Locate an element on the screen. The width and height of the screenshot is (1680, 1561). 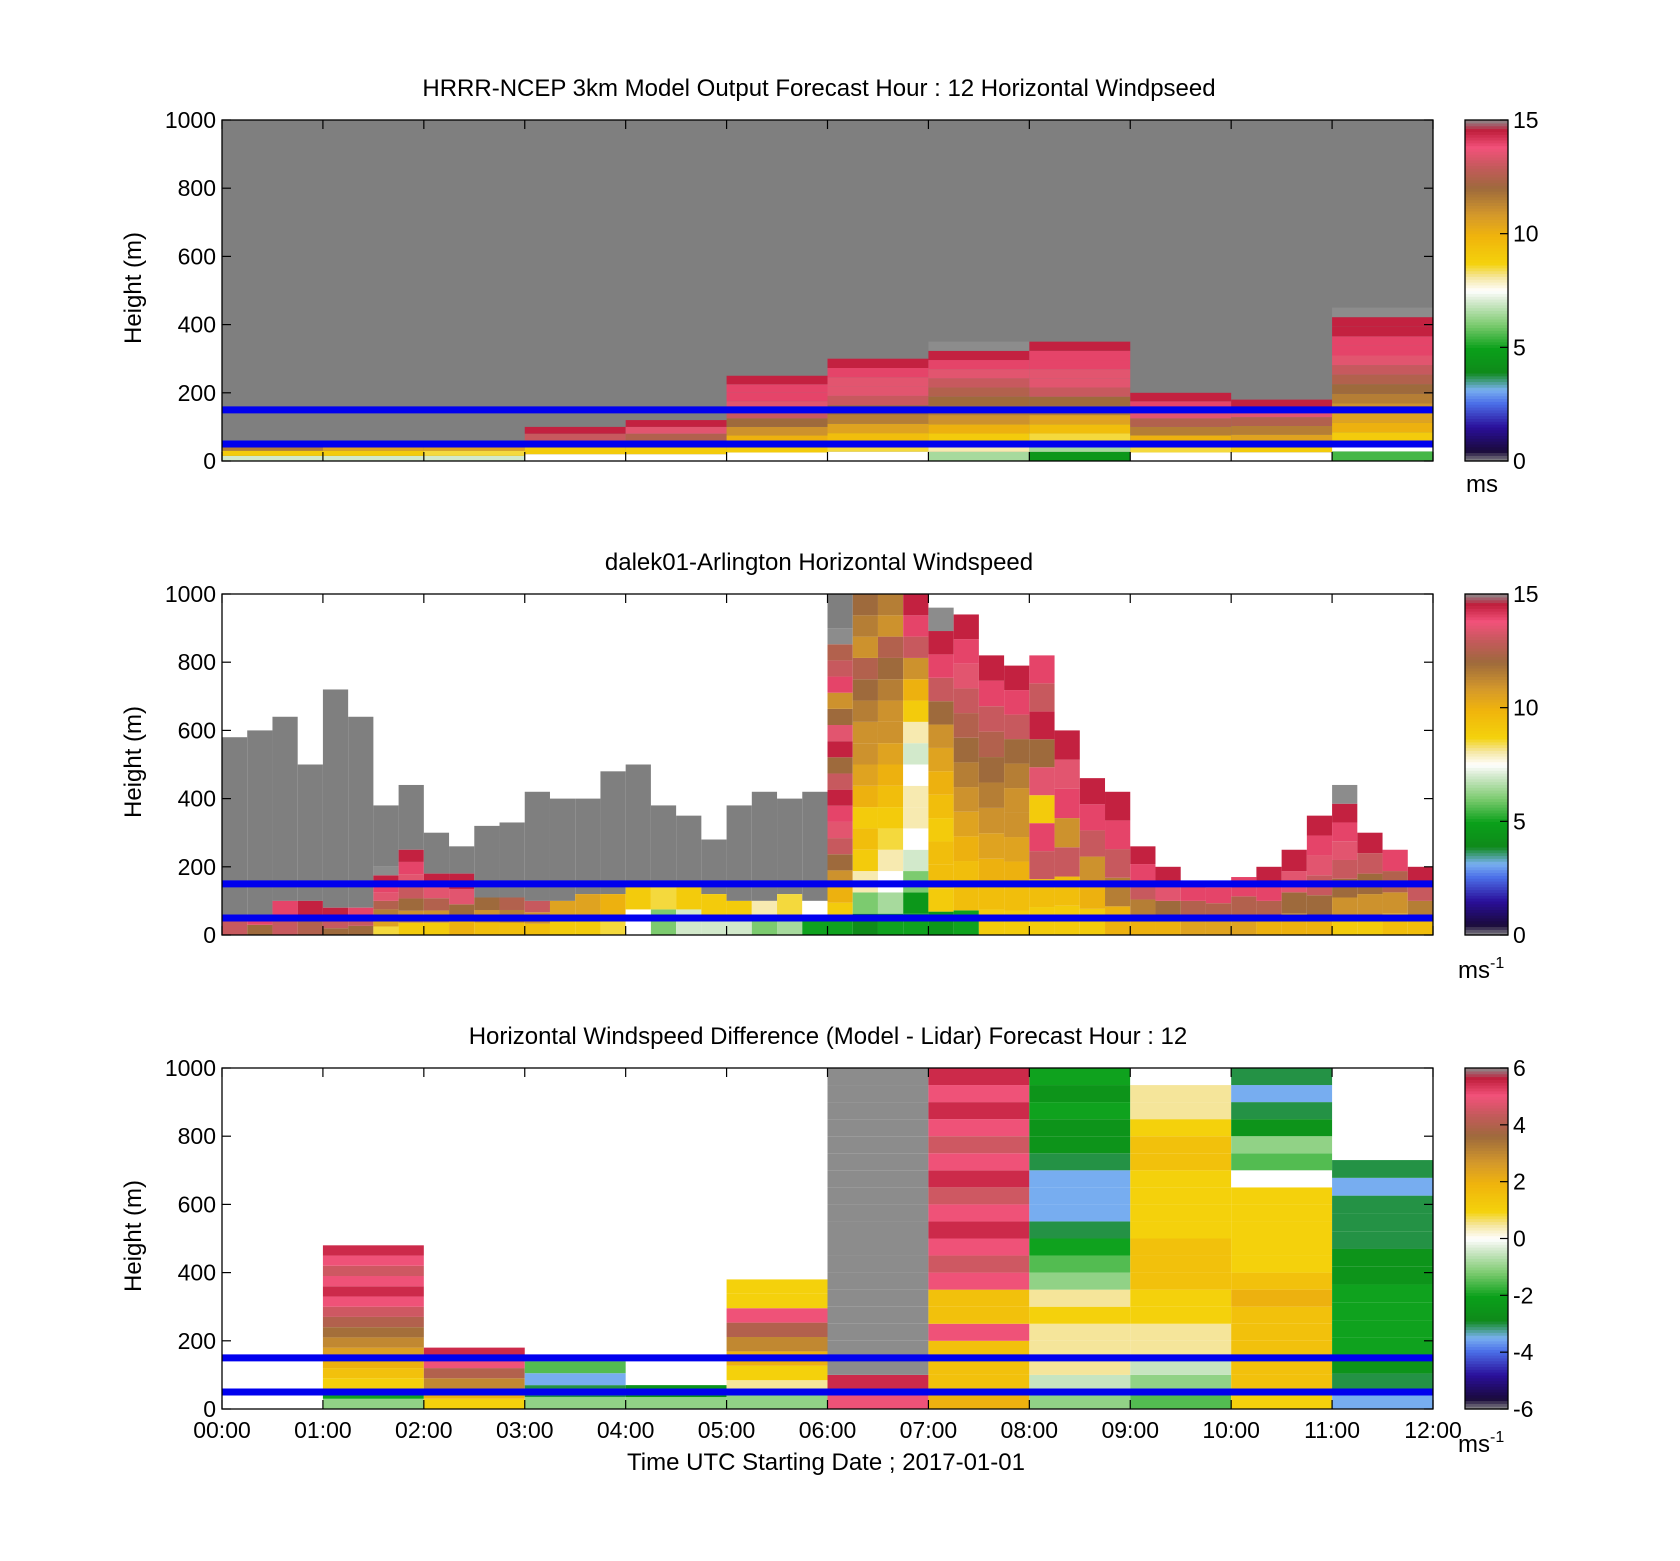
colorbar-tick-label: -6 is located at coordinates (1523, 1409).